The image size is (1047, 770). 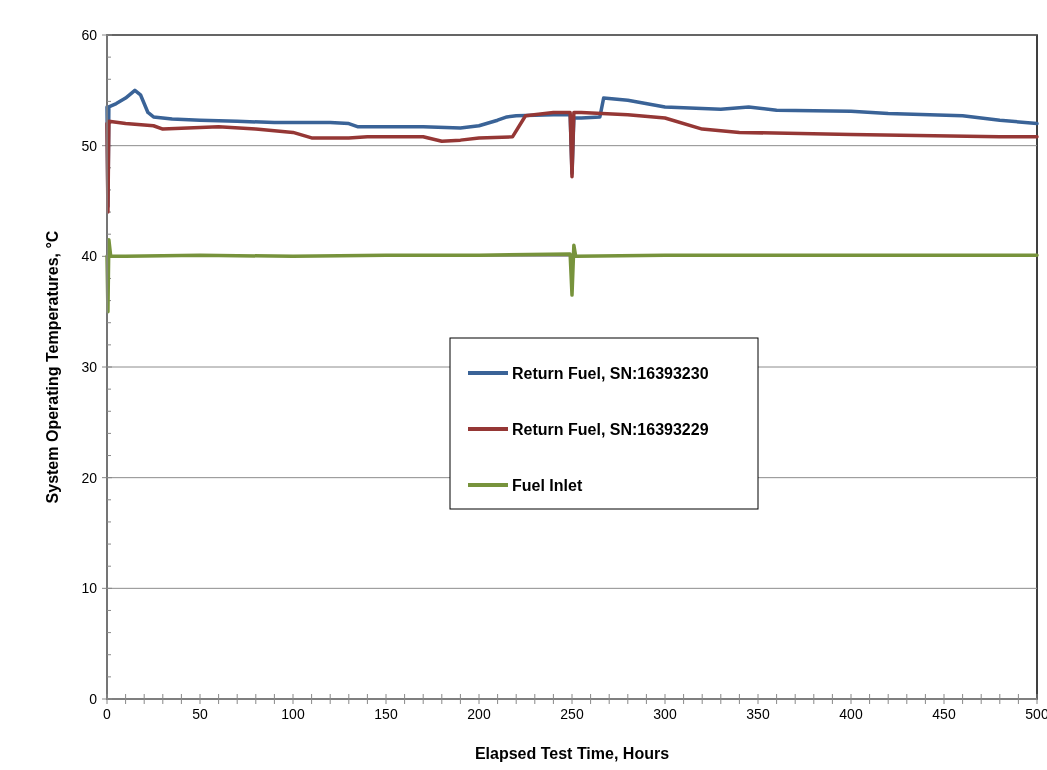 What do you see at coordinates (89, 145) in the screenshot?
I see `y-tick-label: 50` at bounding box center [89, 145].